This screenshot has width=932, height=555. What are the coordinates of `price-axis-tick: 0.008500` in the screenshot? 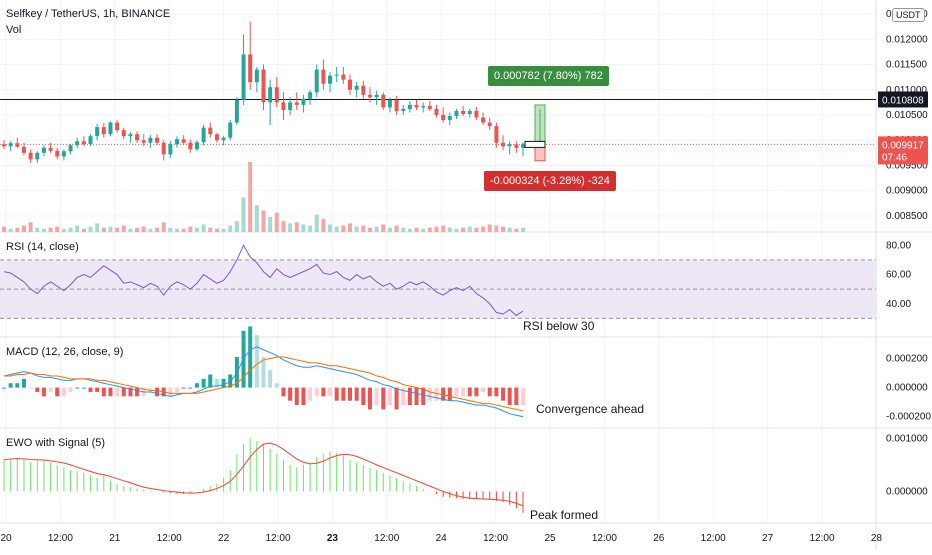 It's located at (907, 216).